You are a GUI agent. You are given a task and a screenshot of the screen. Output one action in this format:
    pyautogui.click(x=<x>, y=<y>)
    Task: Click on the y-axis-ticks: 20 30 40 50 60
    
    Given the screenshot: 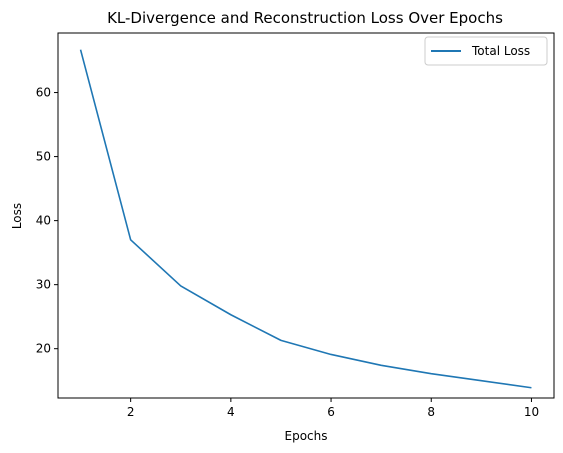 What is the action you would take?
    pyautogui.click(x=47, y=221)
    